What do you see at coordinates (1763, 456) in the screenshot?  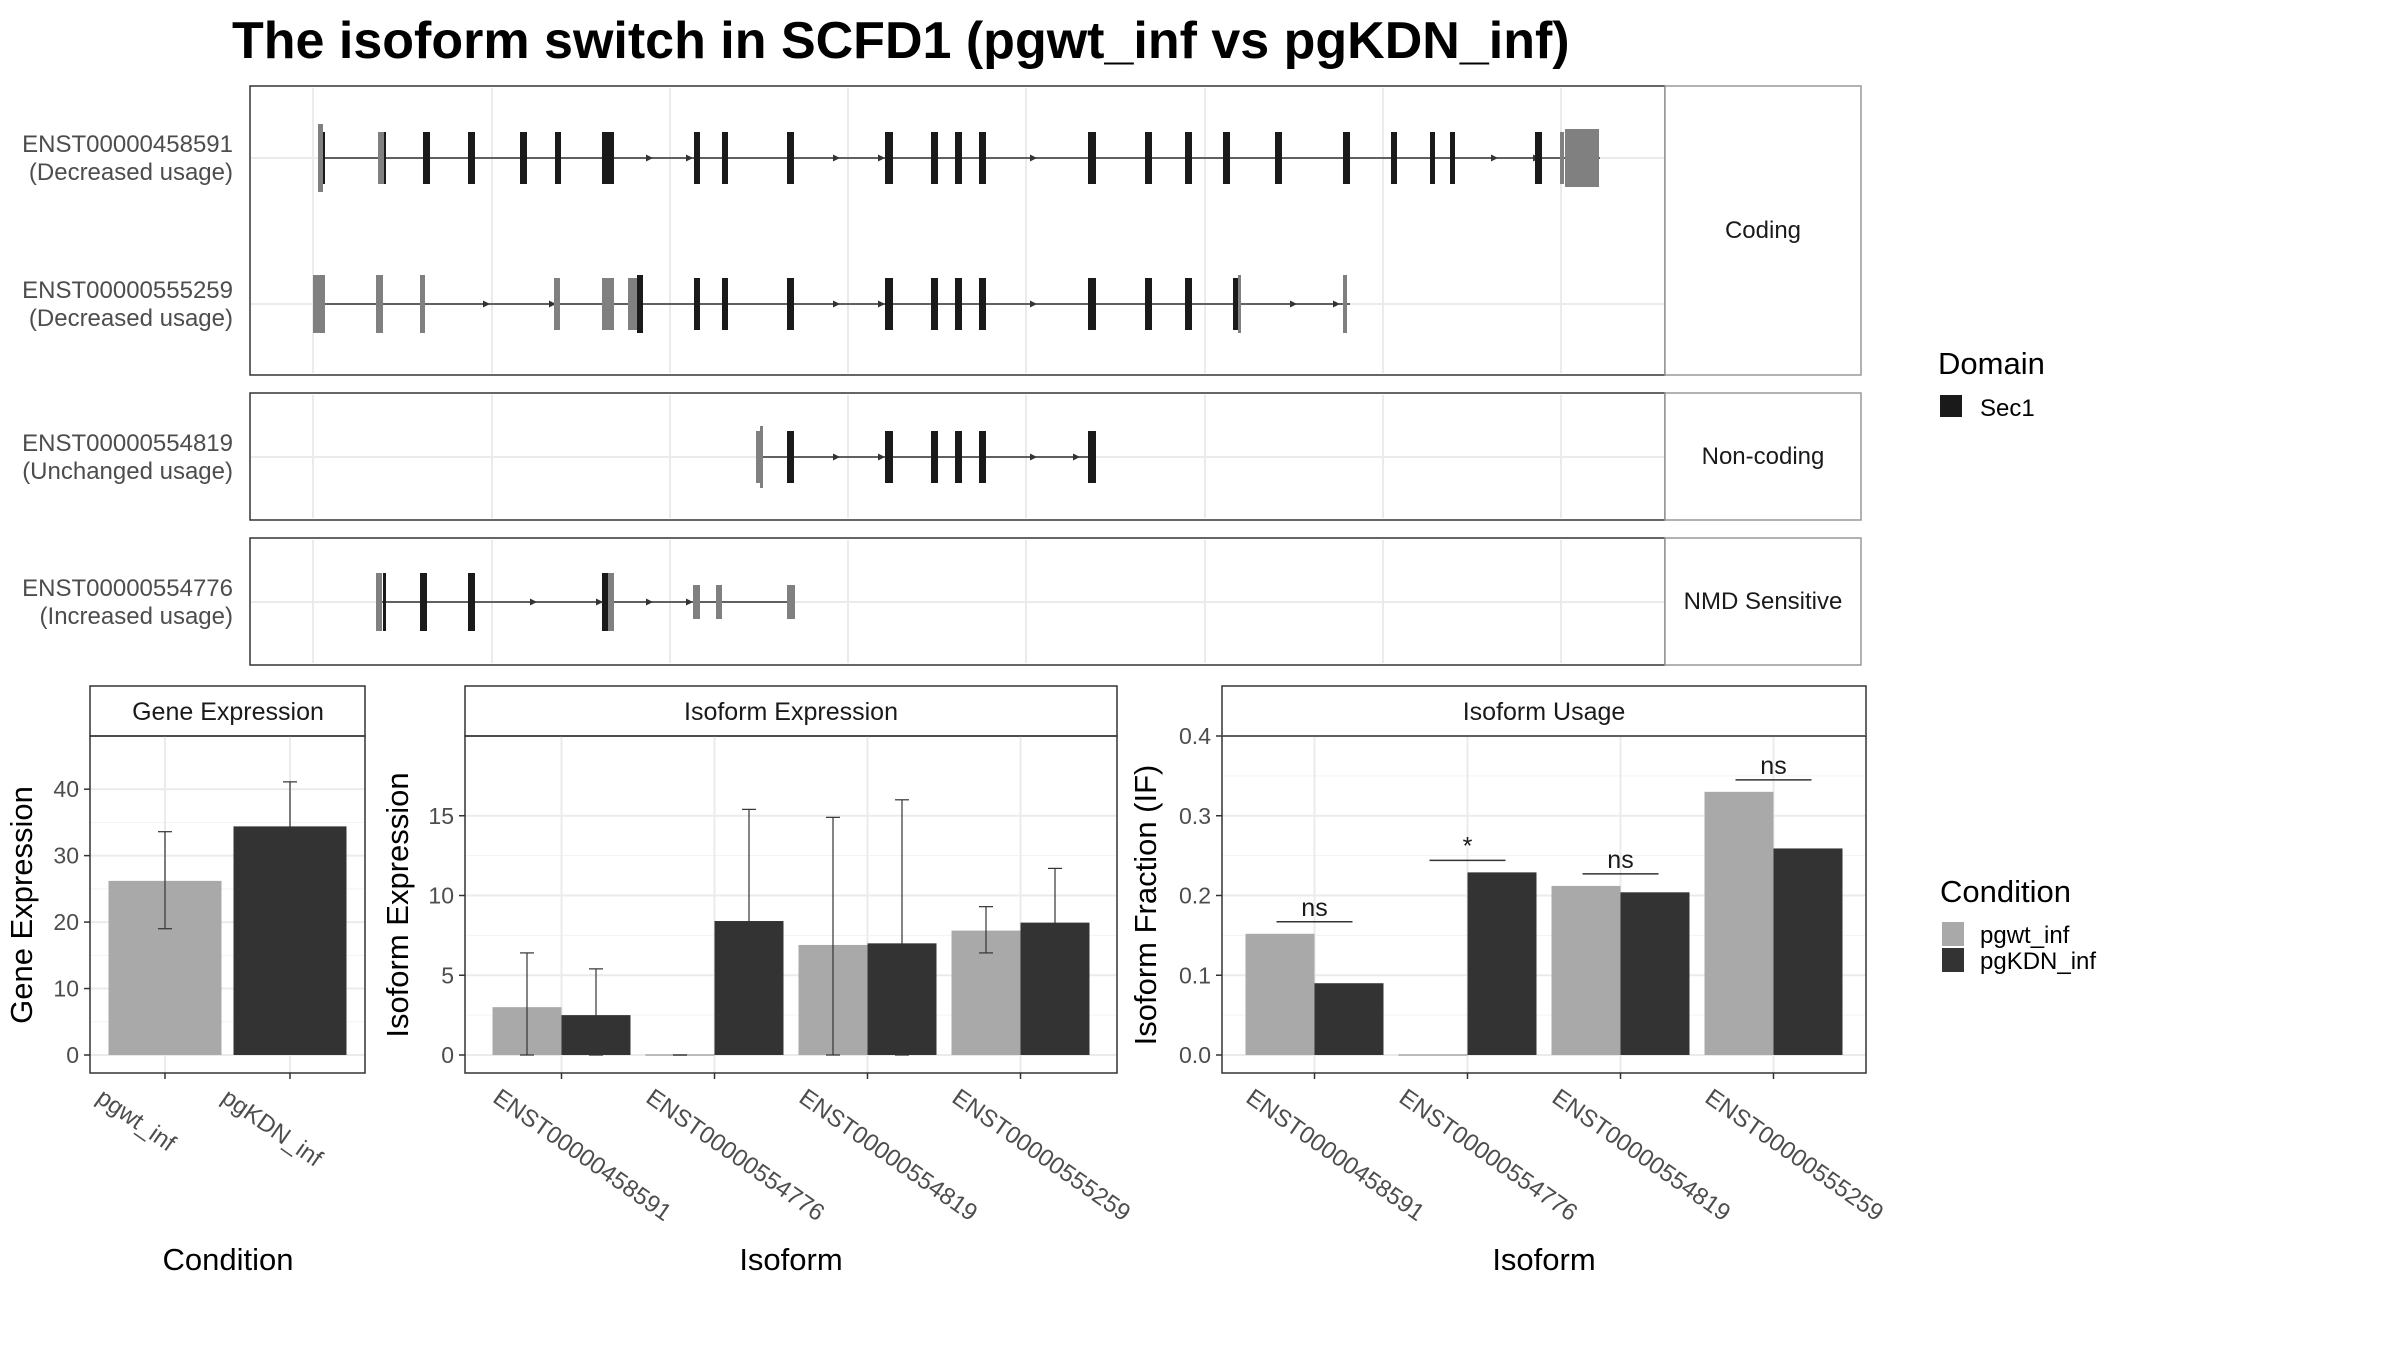 I see `facet-label-non-coding: Non-coding` at bounding box center [1763, 456].